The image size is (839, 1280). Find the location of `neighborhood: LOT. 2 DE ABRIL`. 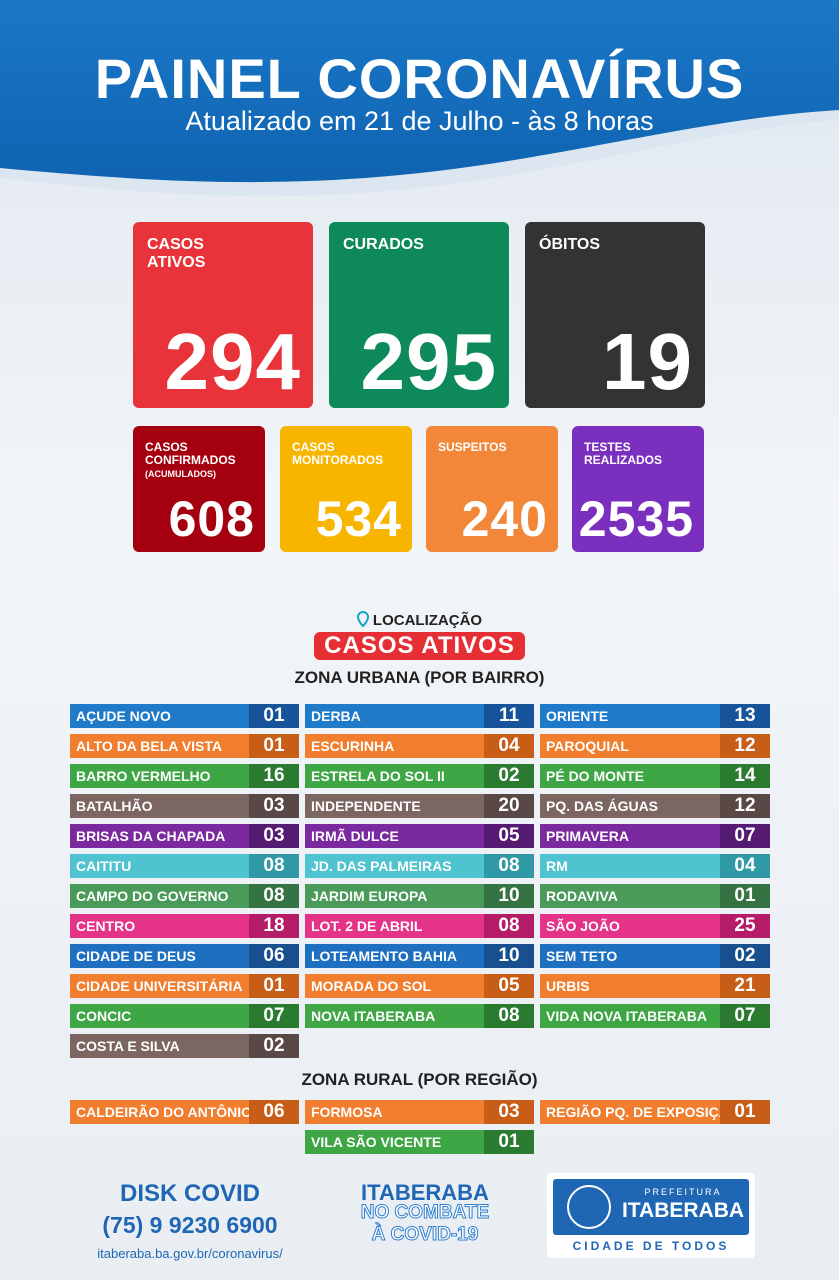

neighborhood: LOT. 2 DE ABRIL is located at coordinates (367, 926).